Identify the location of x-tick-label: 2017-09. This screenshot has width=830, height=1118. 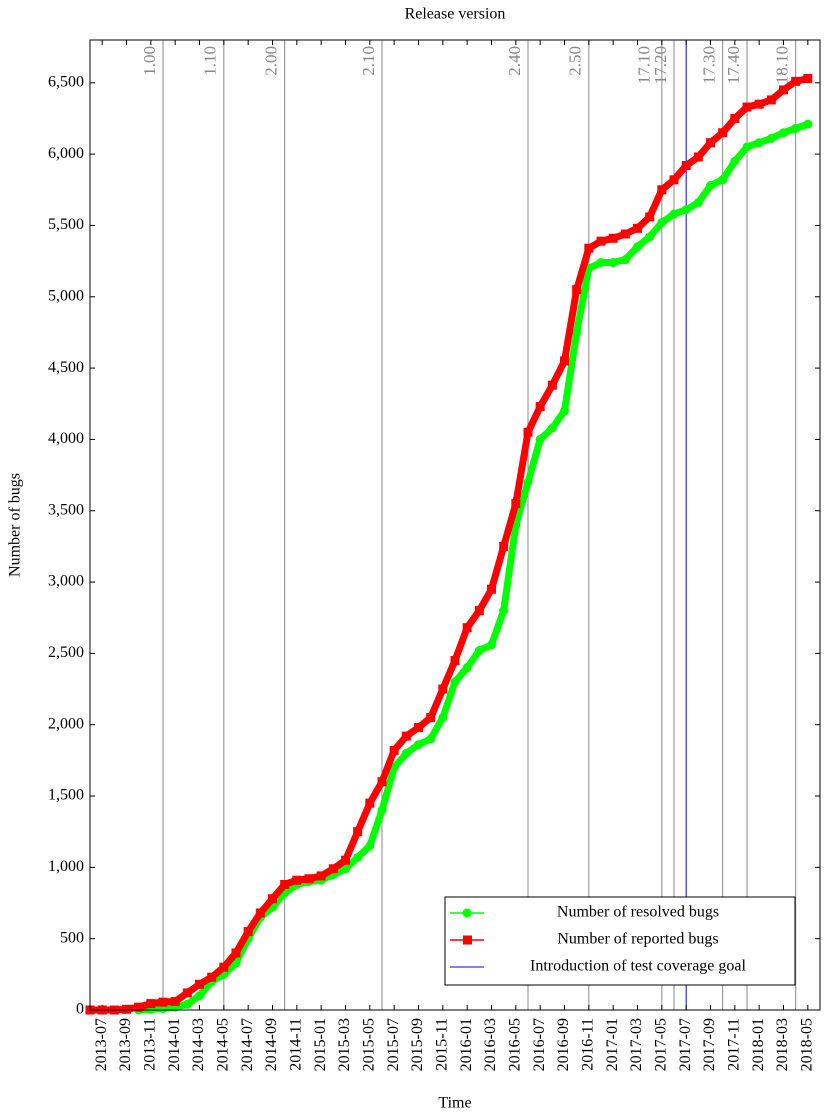
(709, 1044).